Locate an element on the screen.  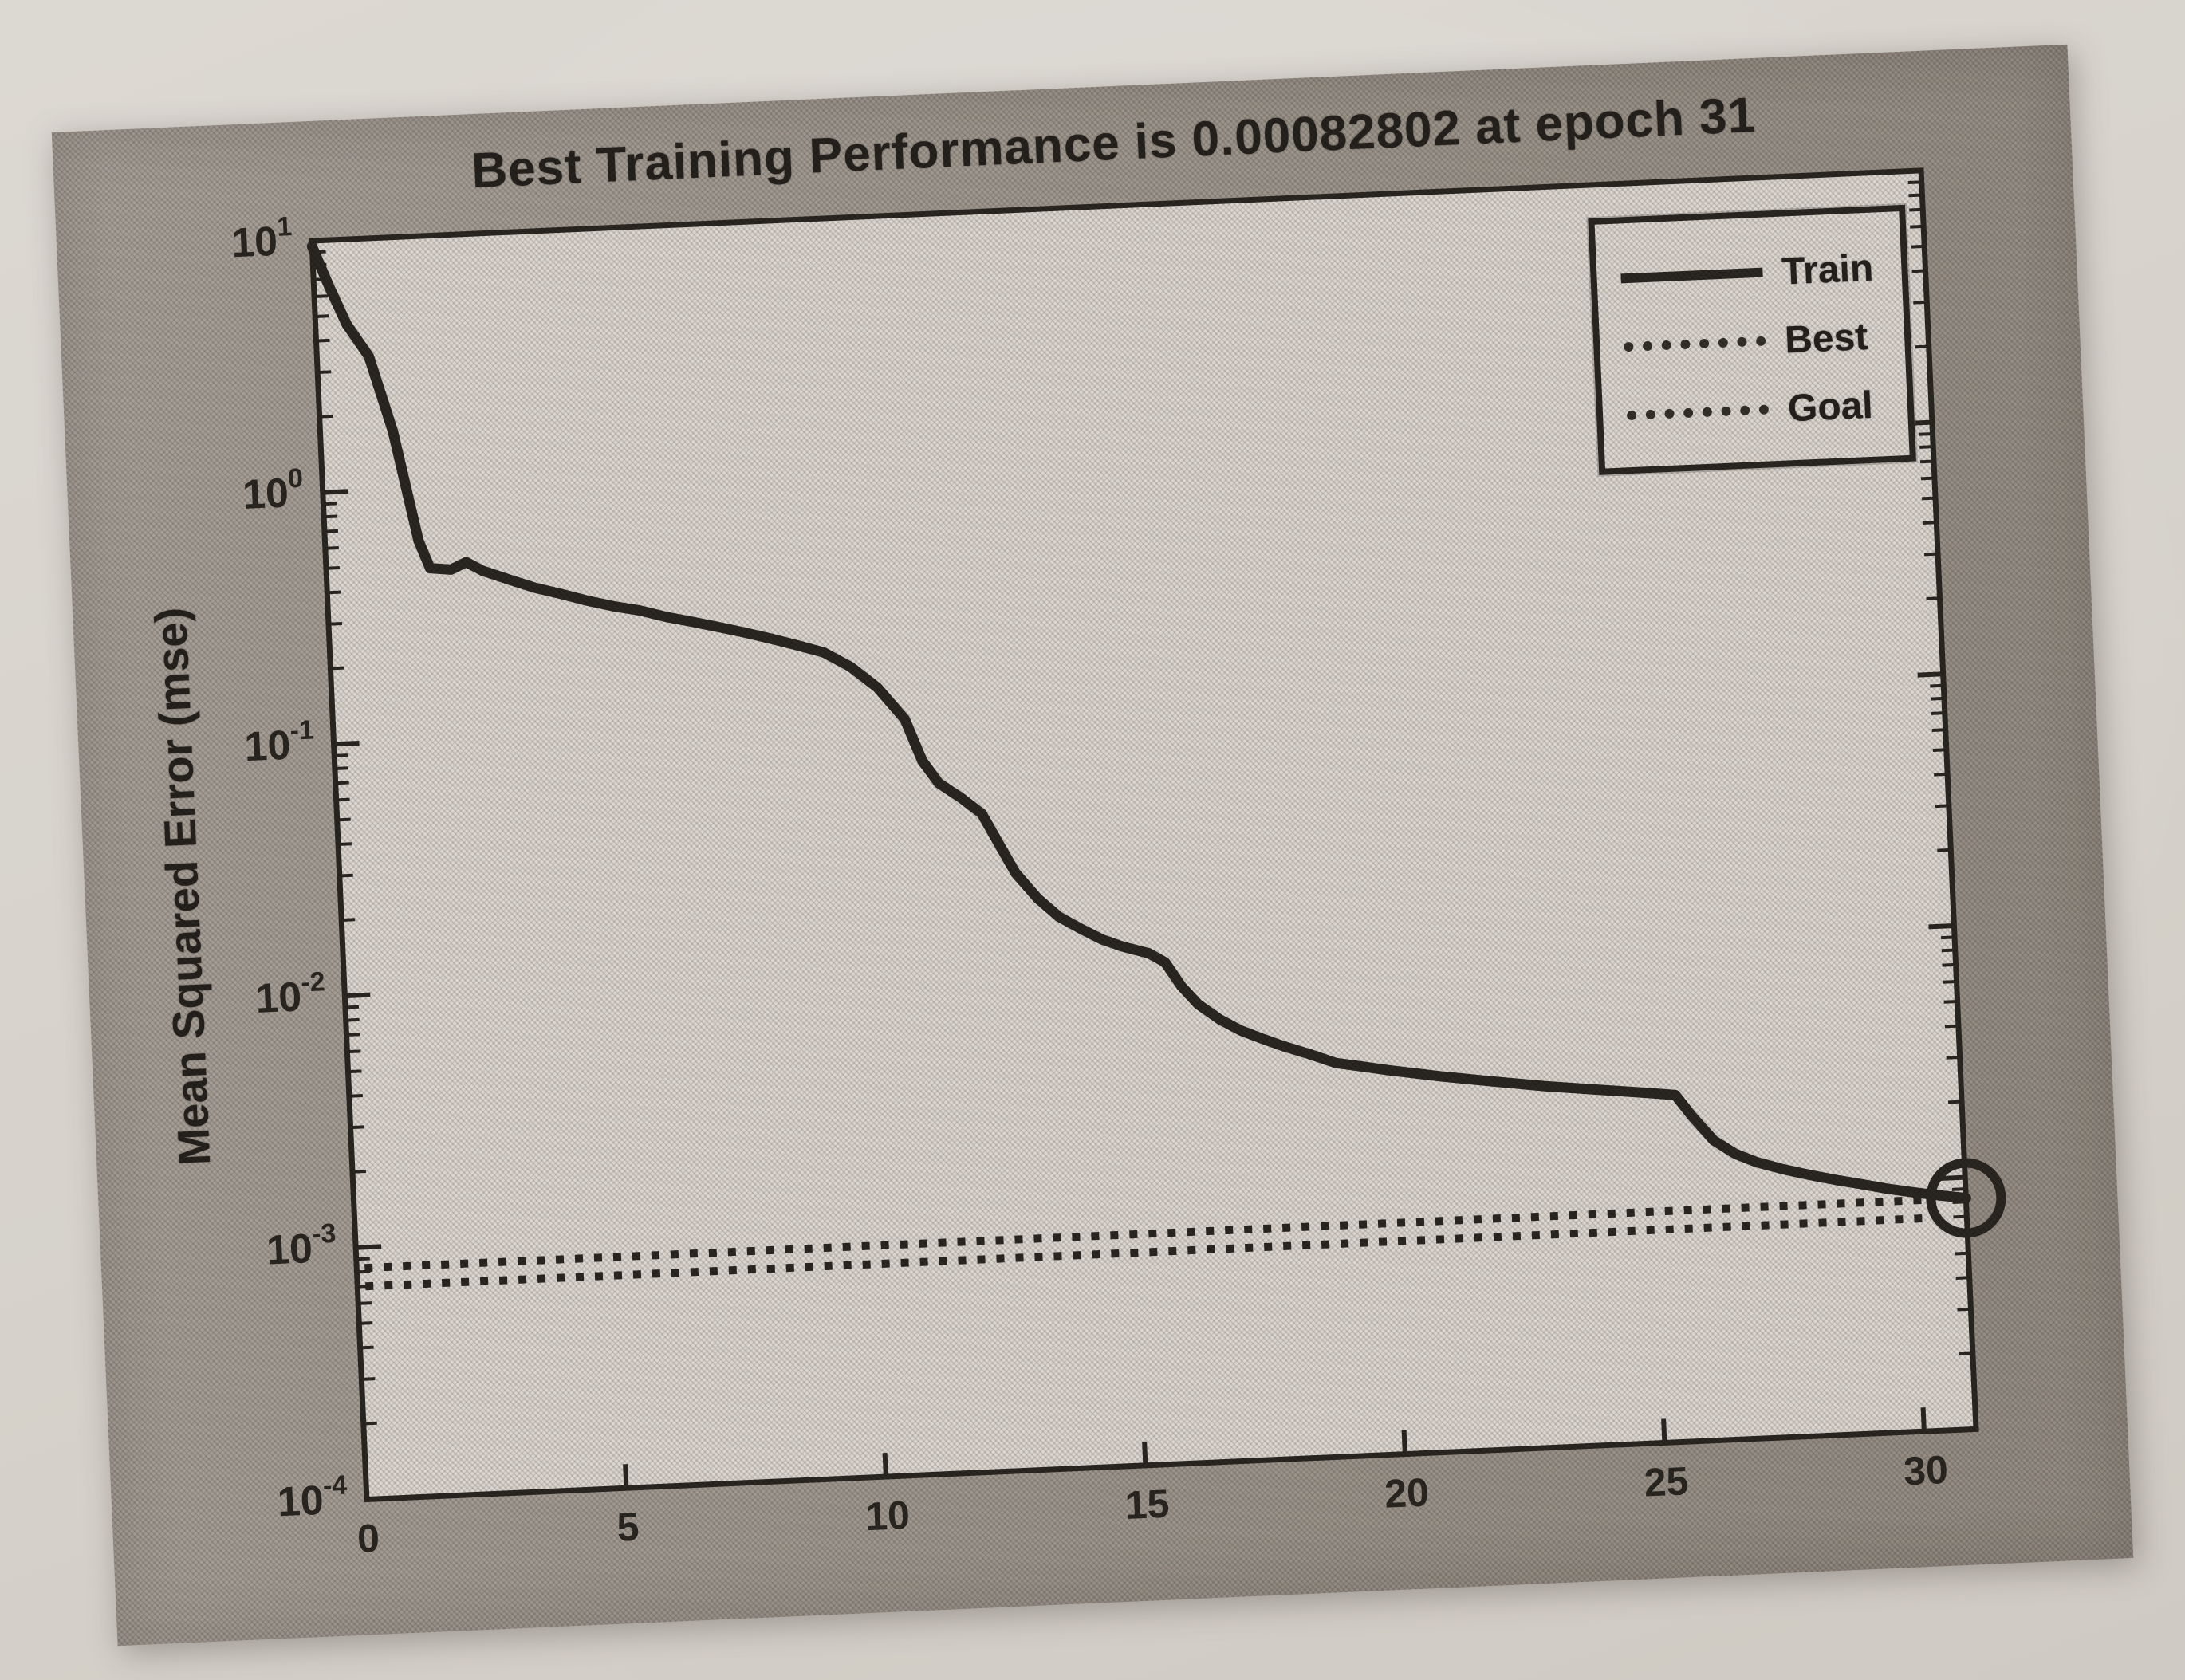
y-tick-label: 10⁻⁴ is located at coordinates (312, 1498).